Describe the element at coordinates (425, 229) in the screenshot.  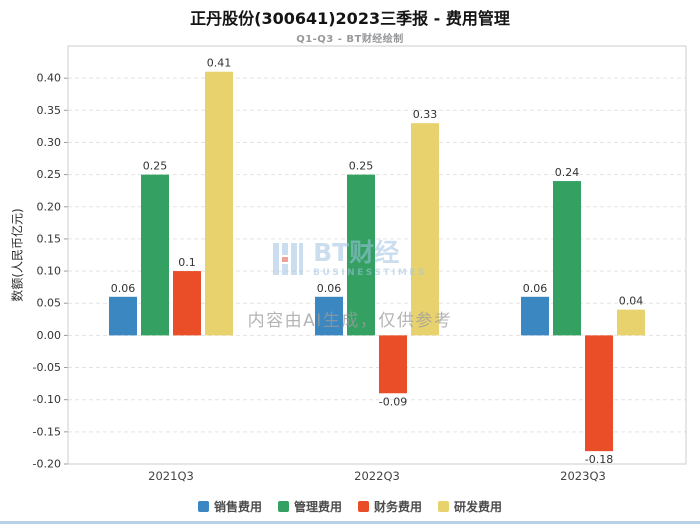
I see `bar-rd-2022Q3` at that location.